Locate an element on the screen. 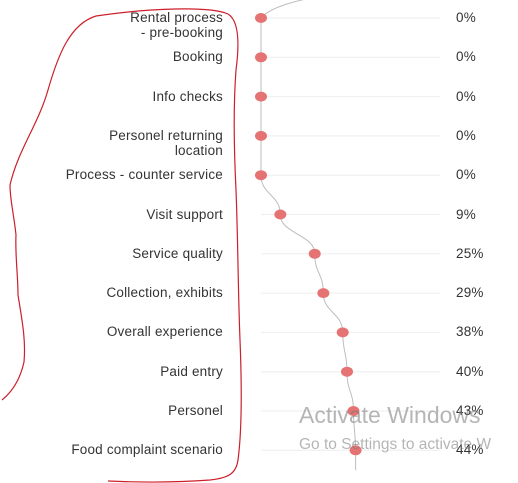 This screenshot has width=518, height=483. category-label: Visit support is located at coordinates (184, 214).